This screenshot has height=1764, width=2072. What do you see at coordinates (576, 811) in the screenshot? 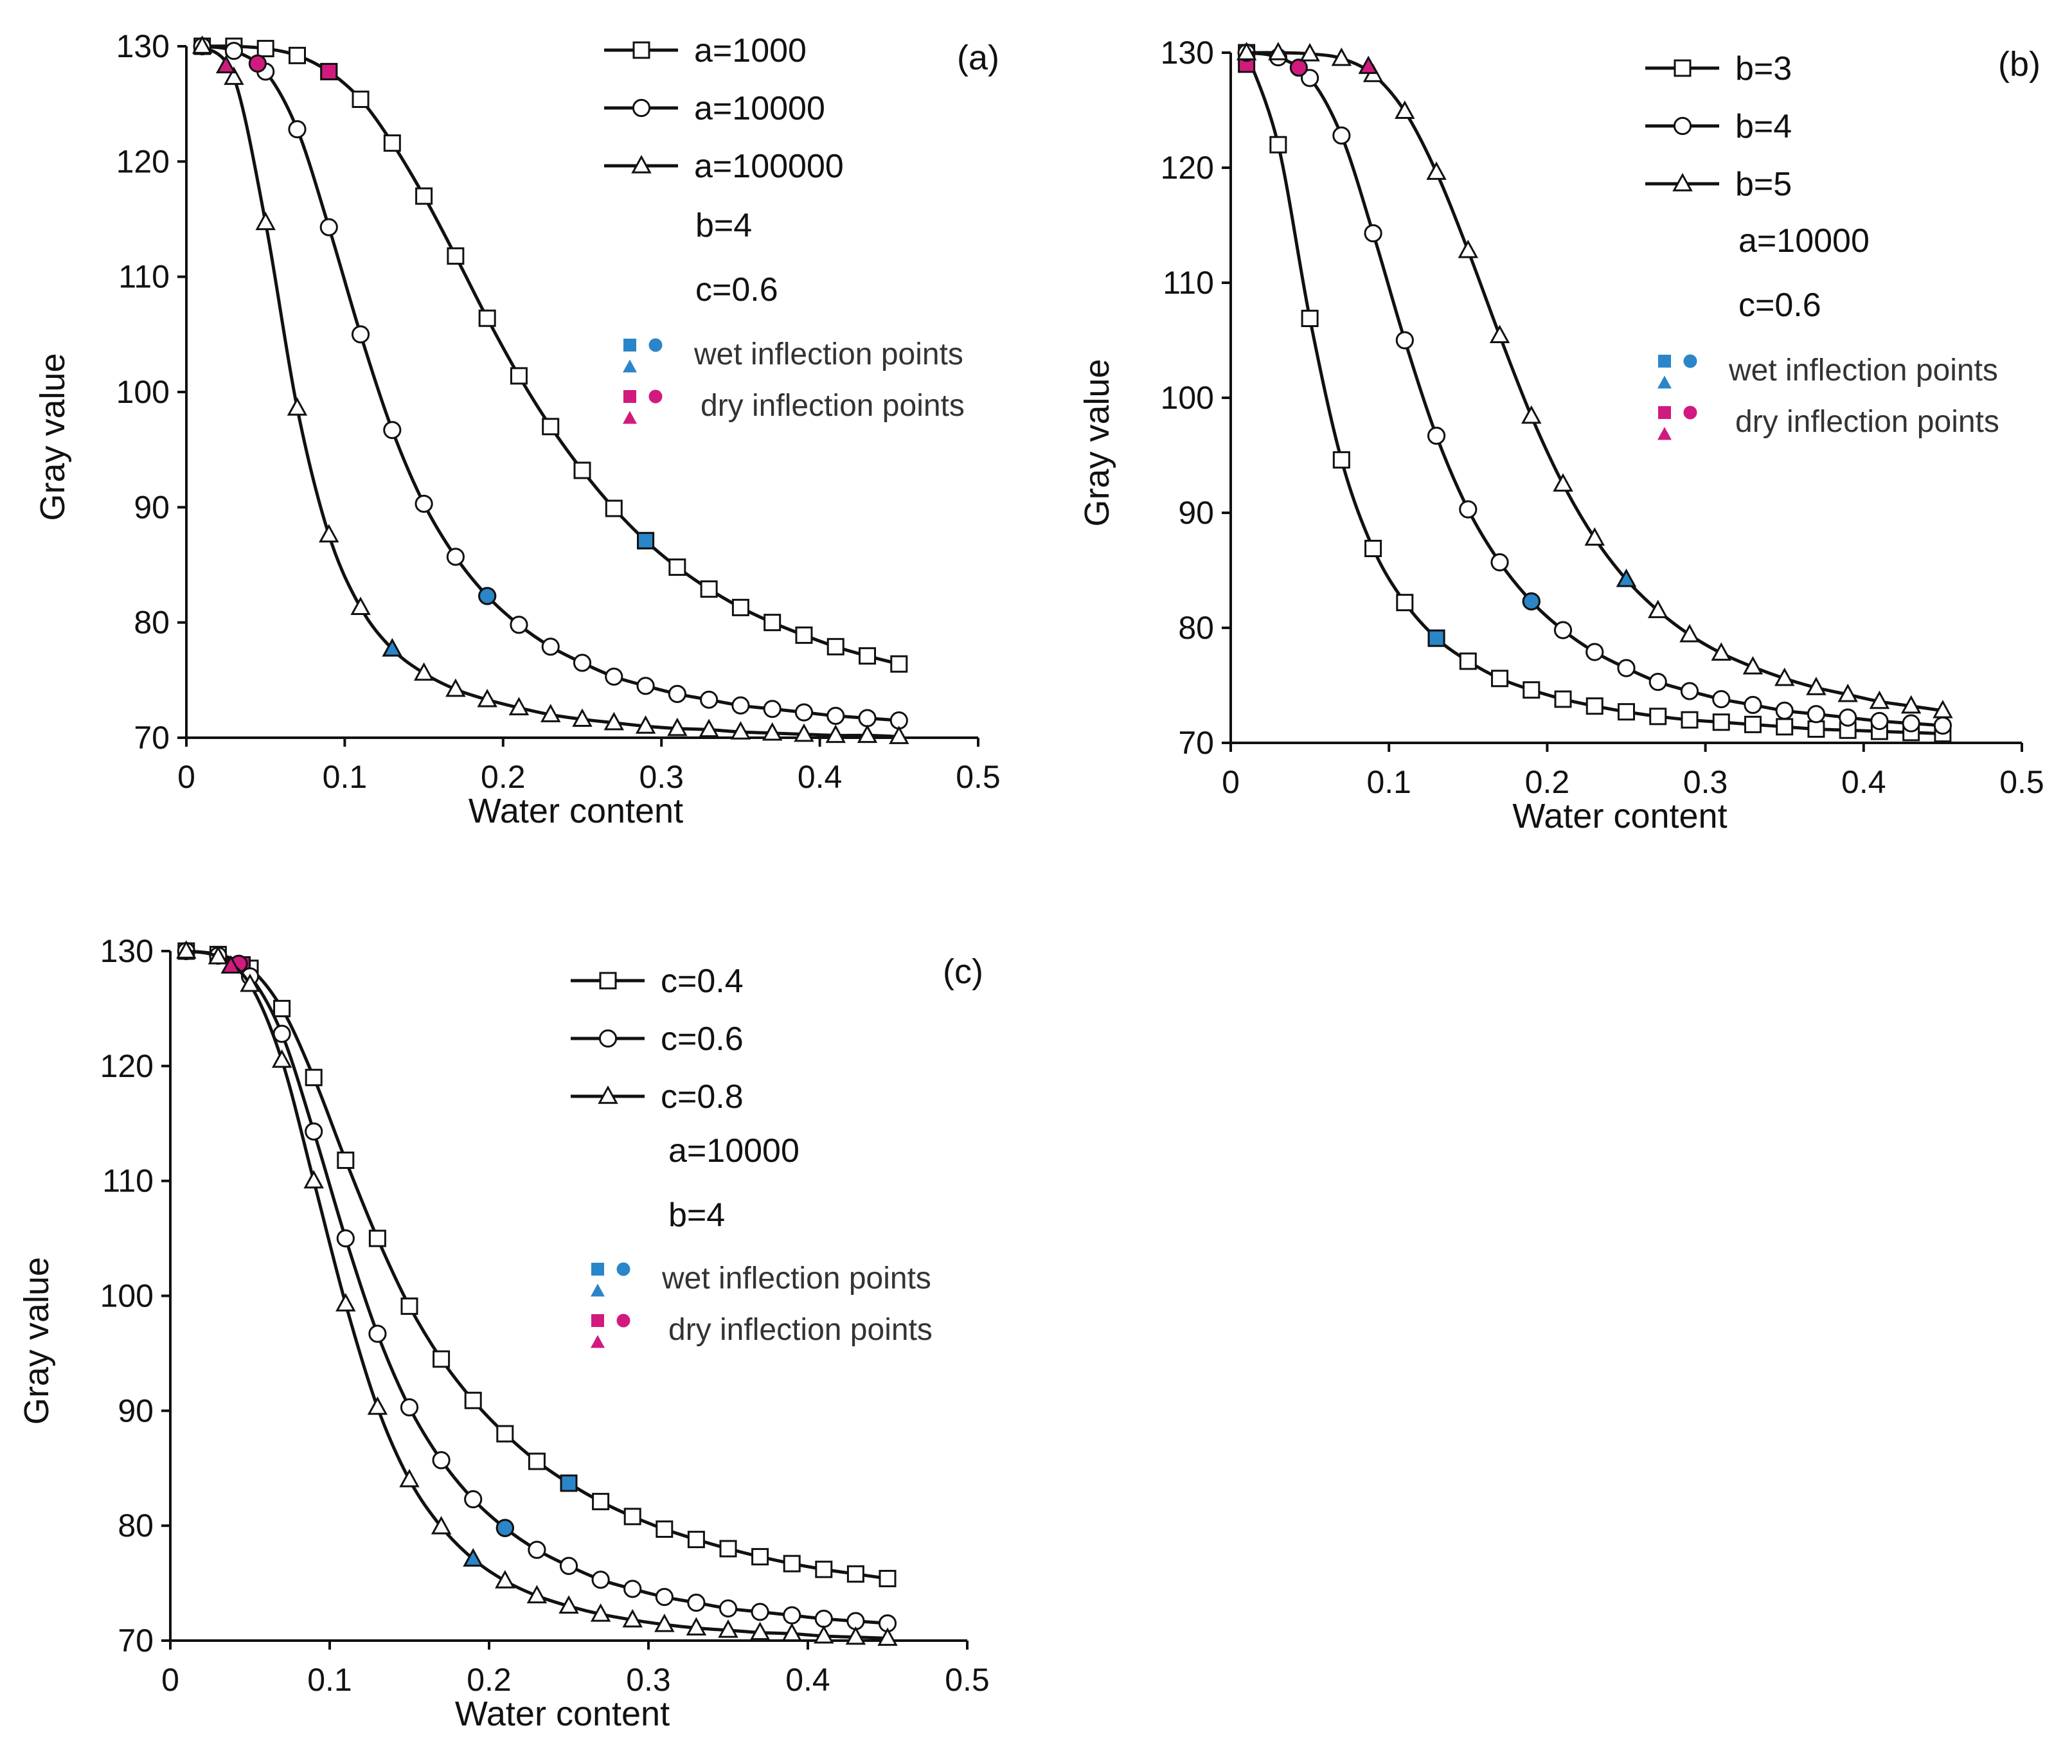
I see `x-axis-label: Water content` at bounding box center [576, 811].